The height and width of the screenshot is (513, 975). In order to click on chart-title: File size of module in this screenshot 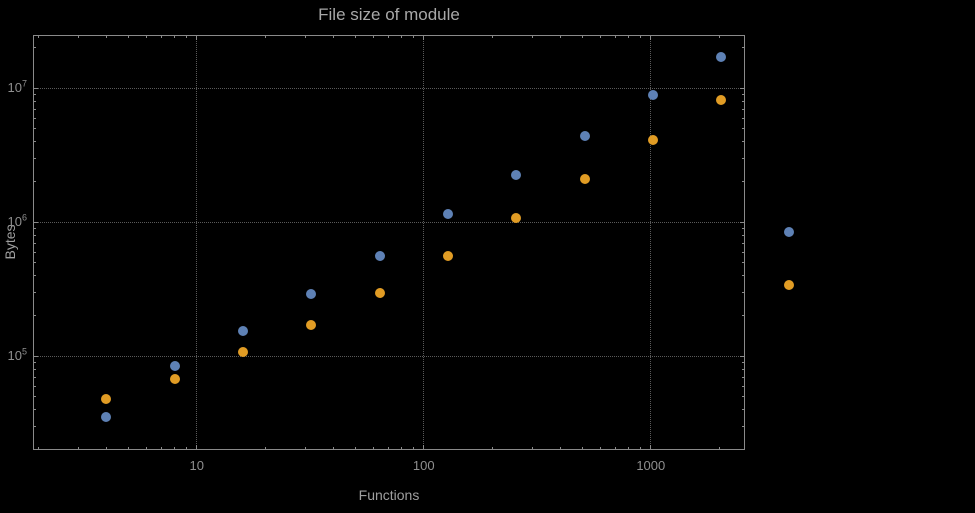, I will do `click(389, 14)`.